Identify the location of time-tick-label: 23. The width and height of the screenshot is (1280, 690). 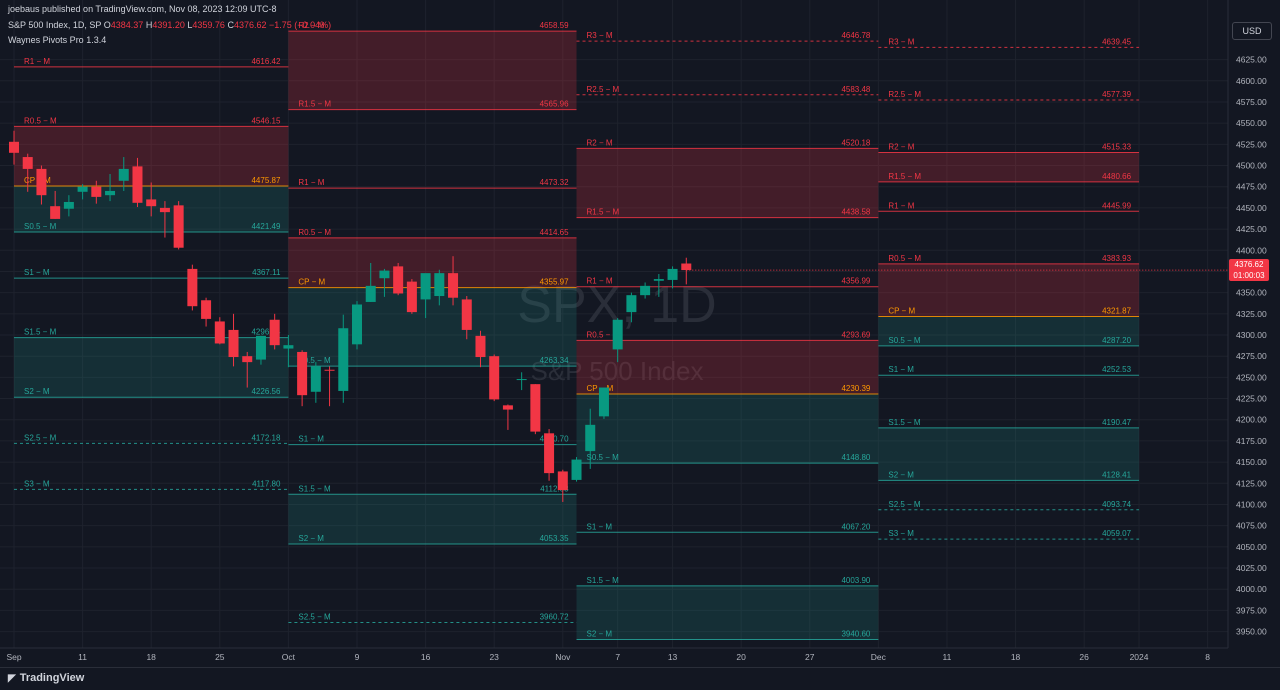
(494, 657).